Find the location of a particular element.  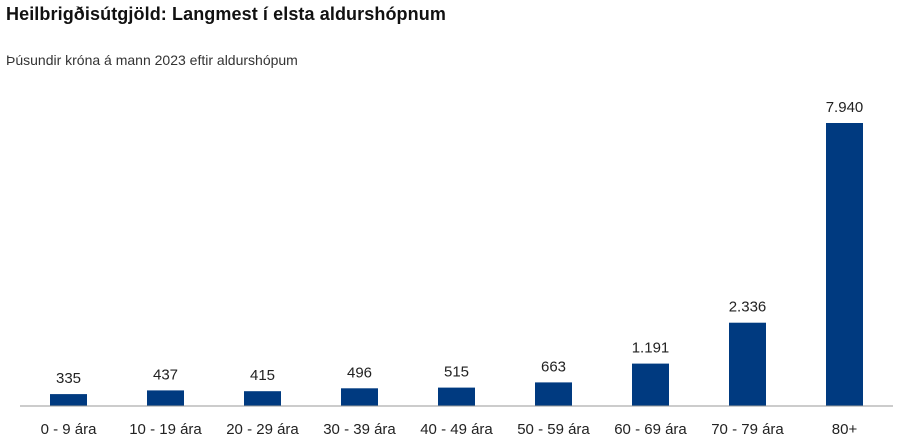

data-label: 415 is located at coordinates (262, 375).